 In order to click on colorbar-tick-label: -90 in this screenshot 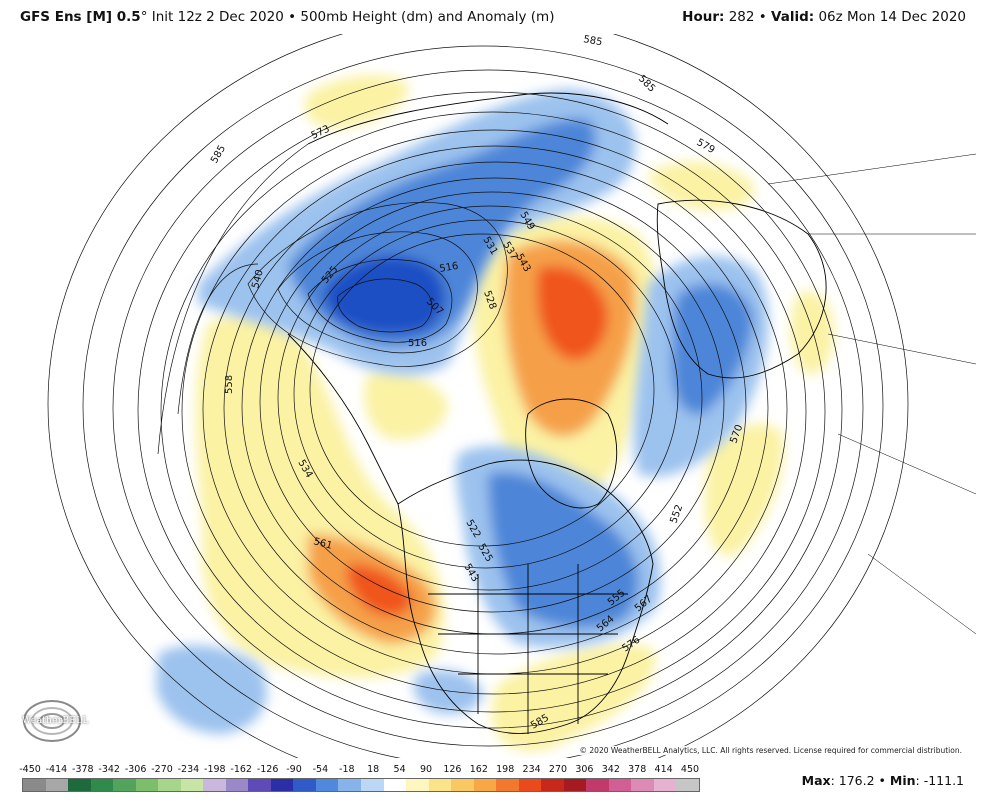, I will do `click(294, 769)`.